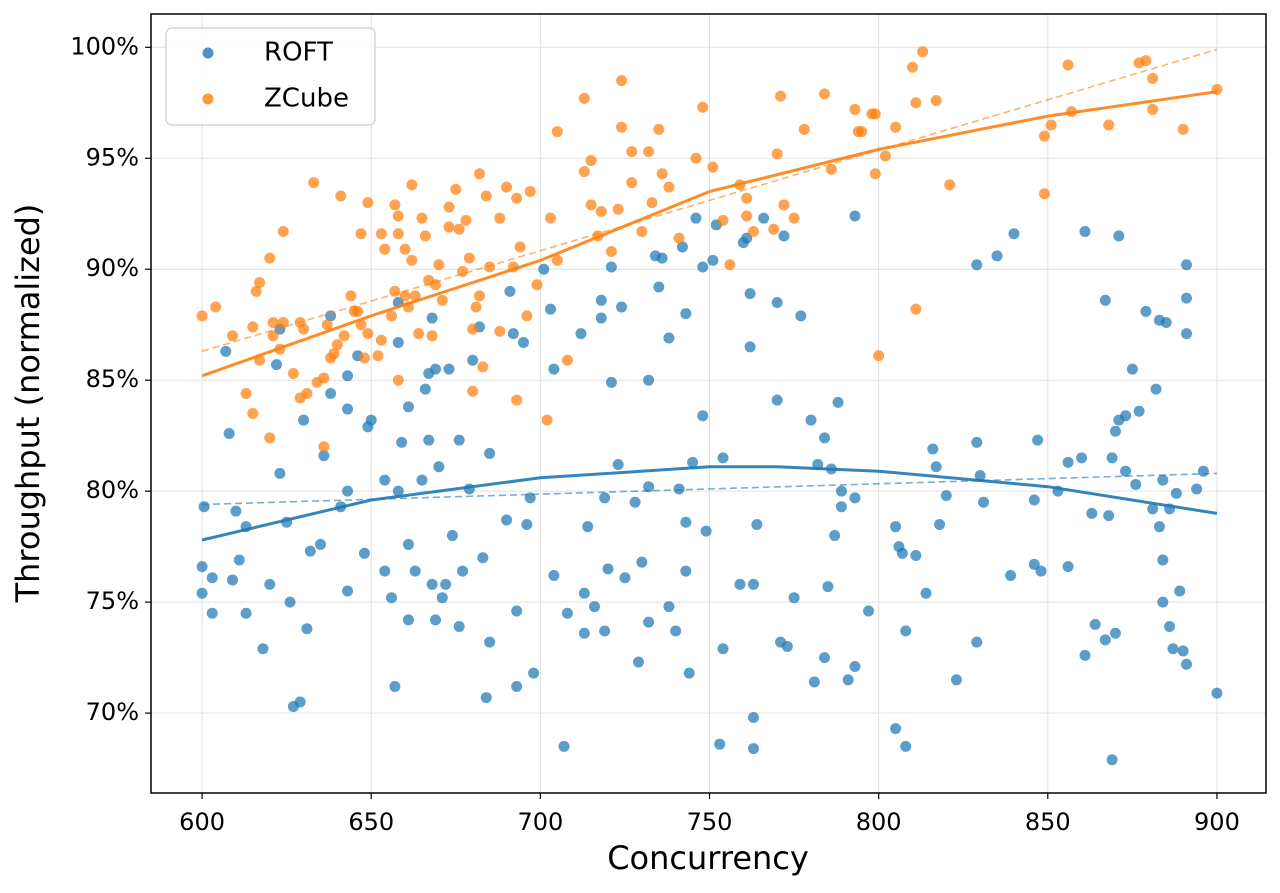  Describe the element at coordinates (371, 822) in the screenshot. I see `x-tick-label: 650` at that location.